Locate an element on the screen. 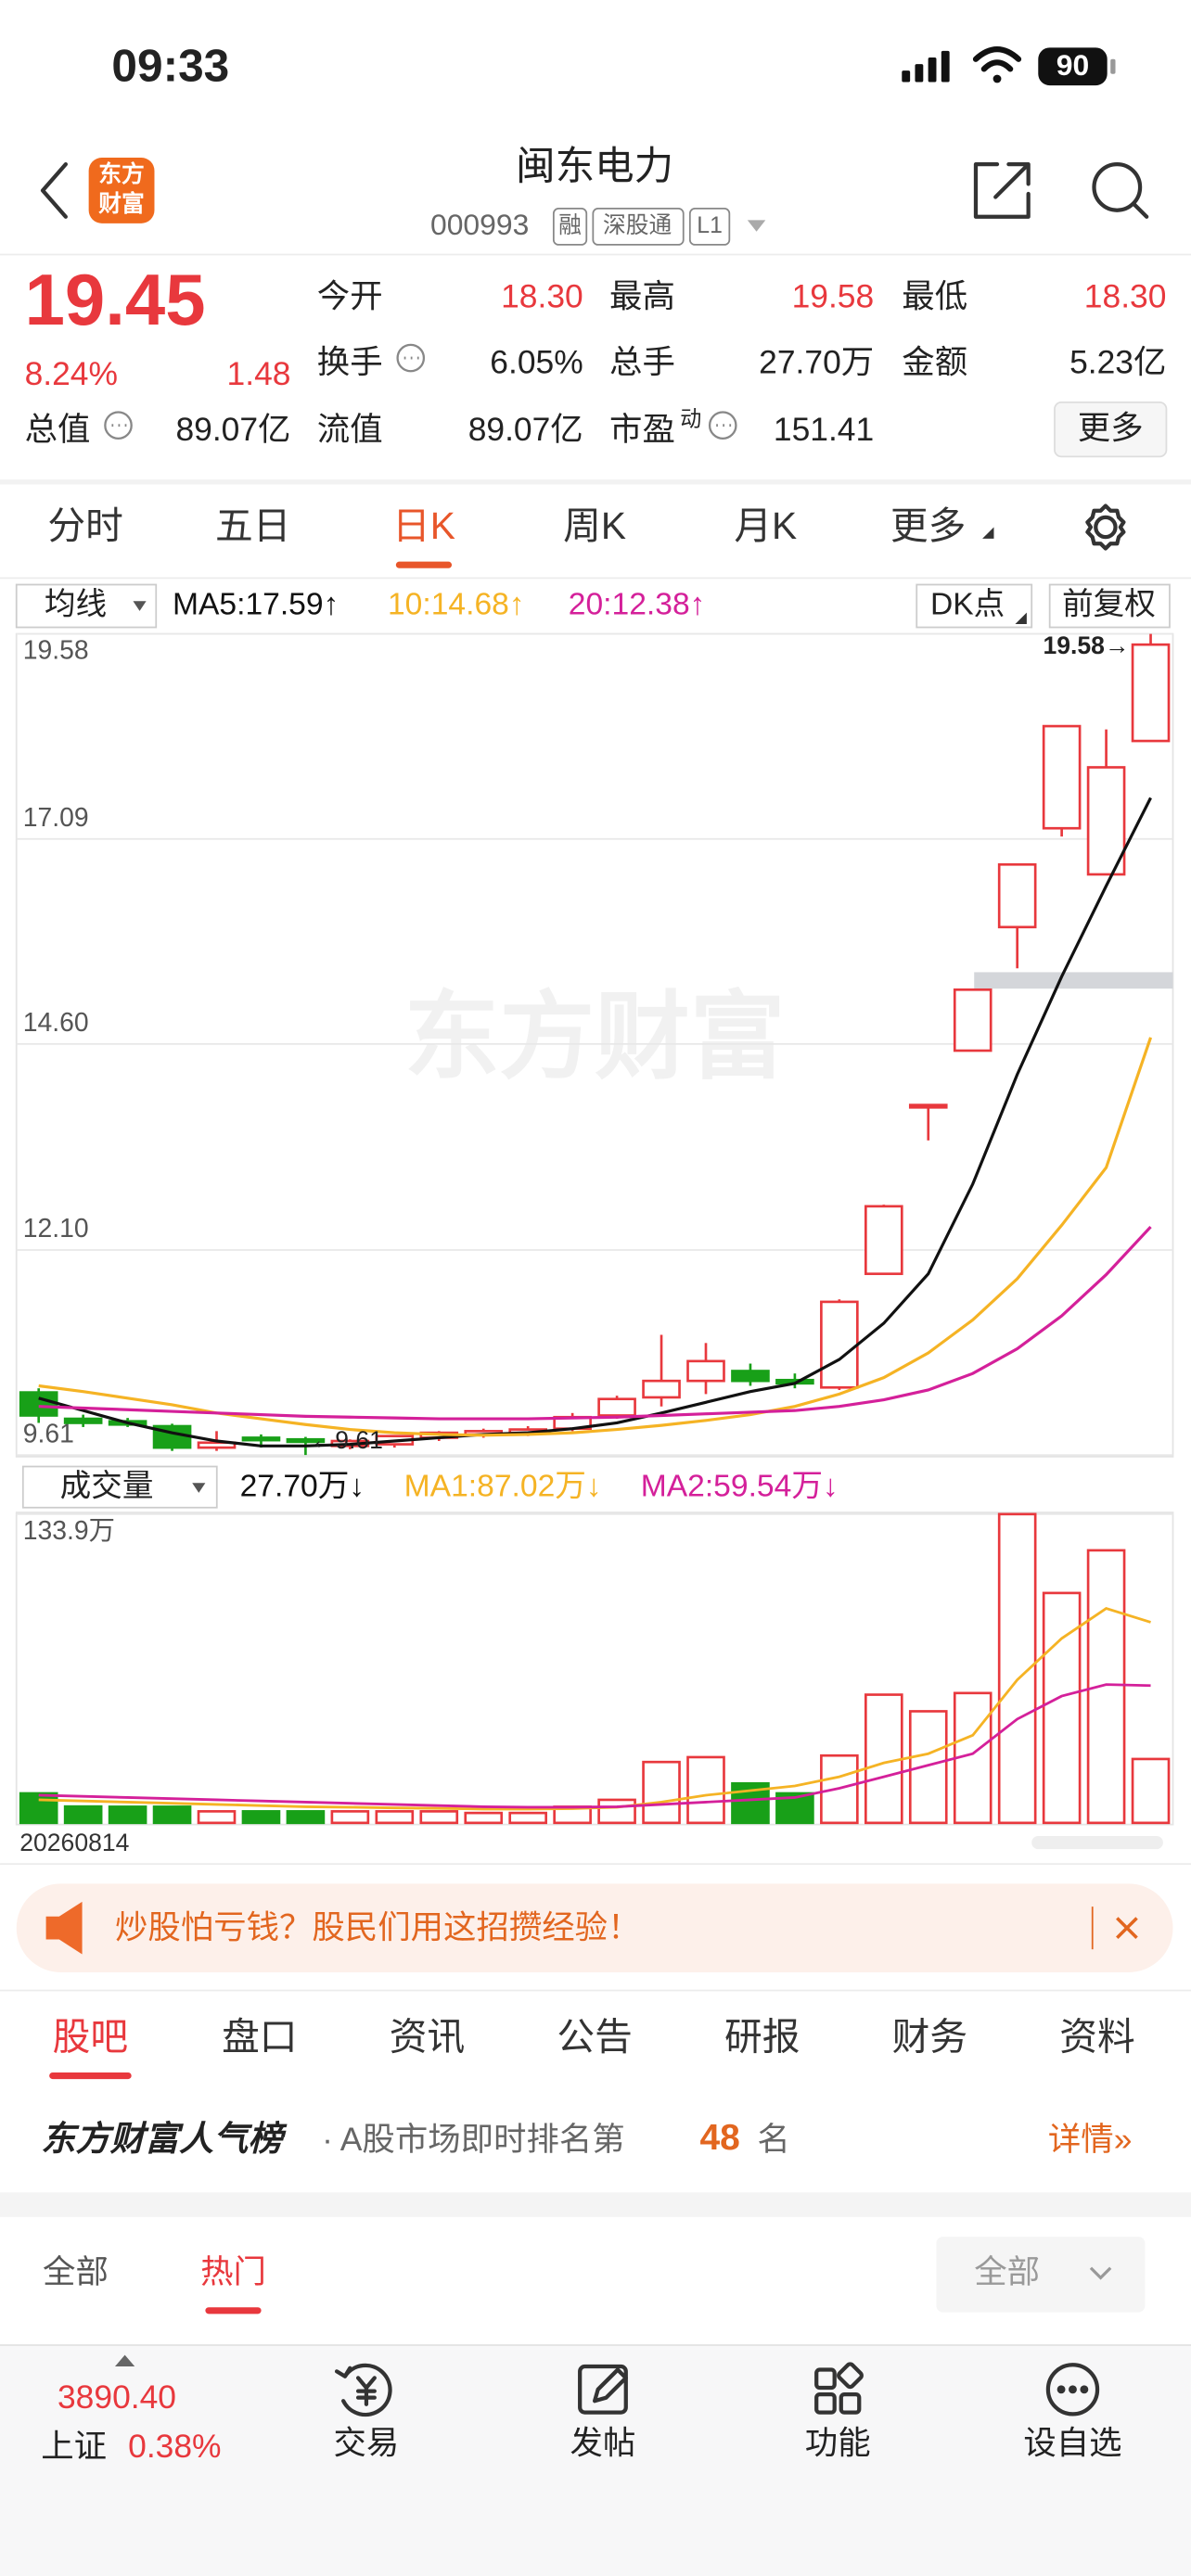 The width and height of the screenshot is (1191, 2576). more-arrow is located at coordinates (988, 533).